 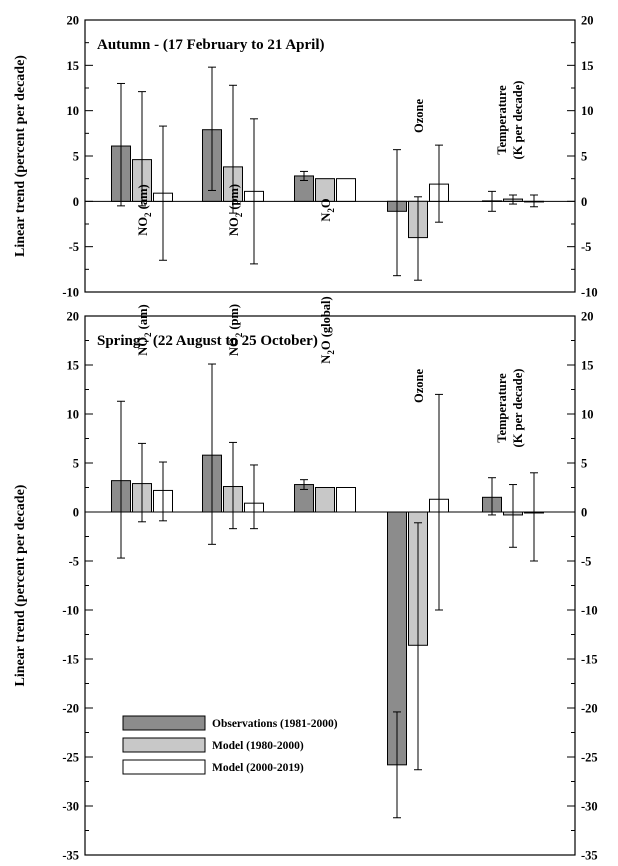 What do you see at coordinates (589, 807) in the screenshot?
I see `y-tick-label-right: -30` at bounding box center [589, 807].